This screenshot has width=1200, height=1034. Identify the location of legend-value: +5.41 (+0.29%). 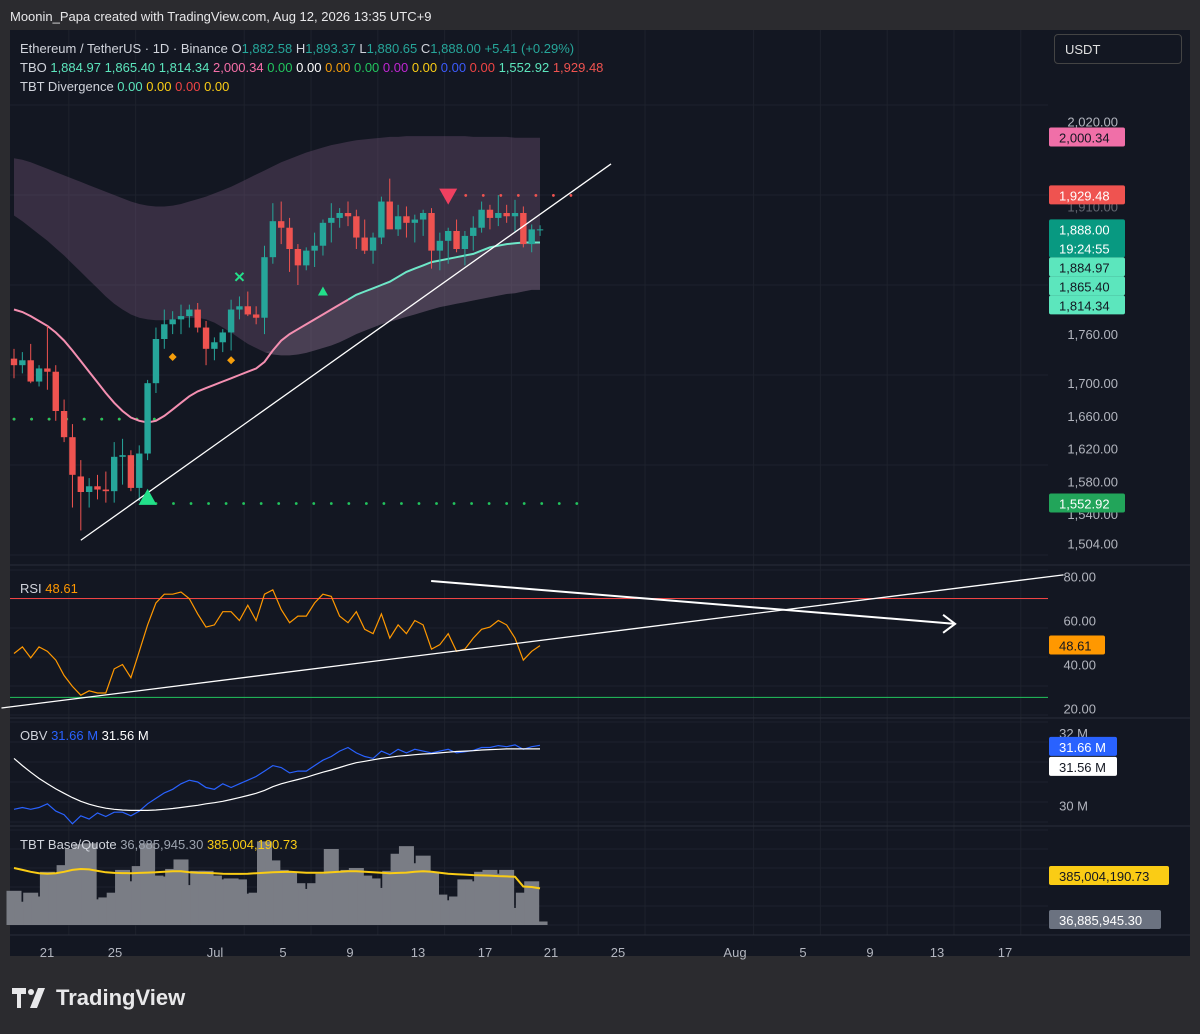
(529, 48).